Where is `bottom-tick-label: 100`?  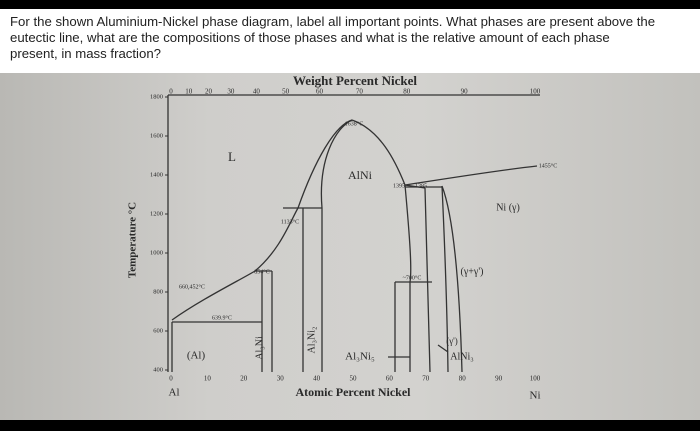 bottom-tick-label: 100 is located at coordinates (535, 379).